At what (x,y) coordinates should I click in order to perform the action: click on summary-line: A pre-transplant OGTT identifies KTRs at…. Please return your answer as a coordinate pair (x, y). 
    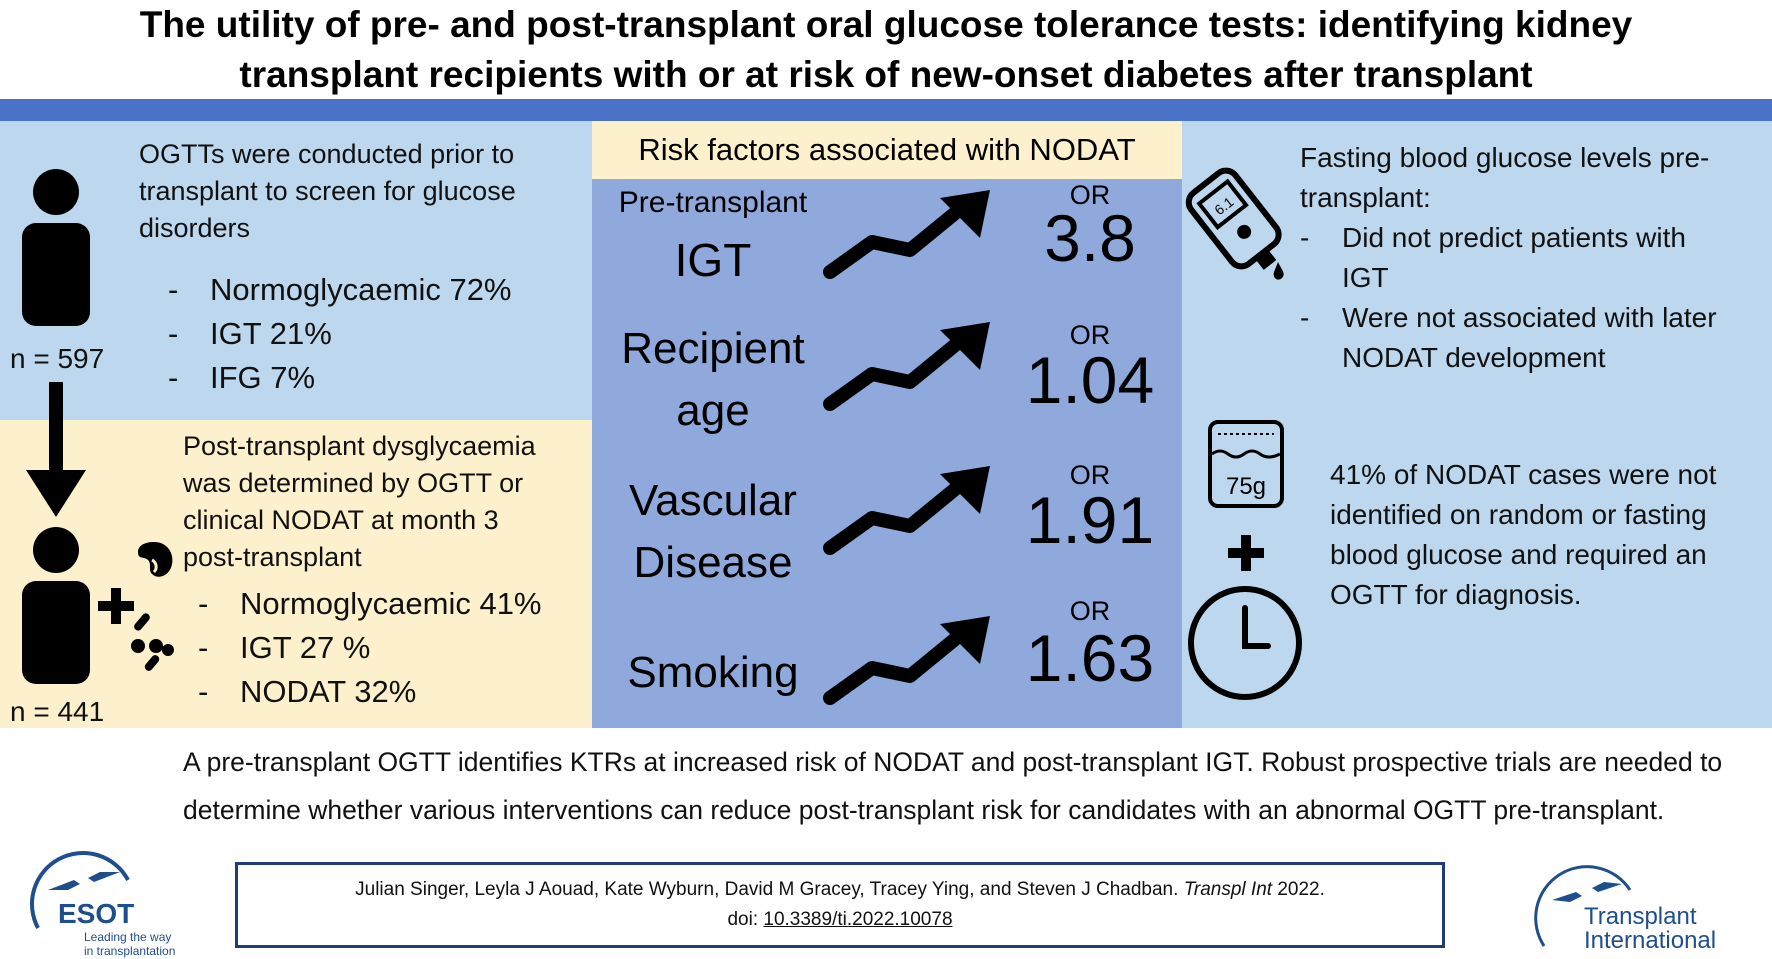
    Looking at the image, I should click on (953, 762).